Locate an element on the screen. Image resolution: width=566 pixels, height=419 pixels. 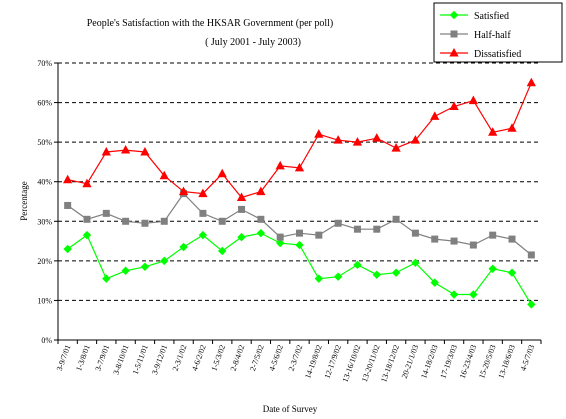
x-tick-label: 1-5/3/02 is located at coordinates (218, 358).